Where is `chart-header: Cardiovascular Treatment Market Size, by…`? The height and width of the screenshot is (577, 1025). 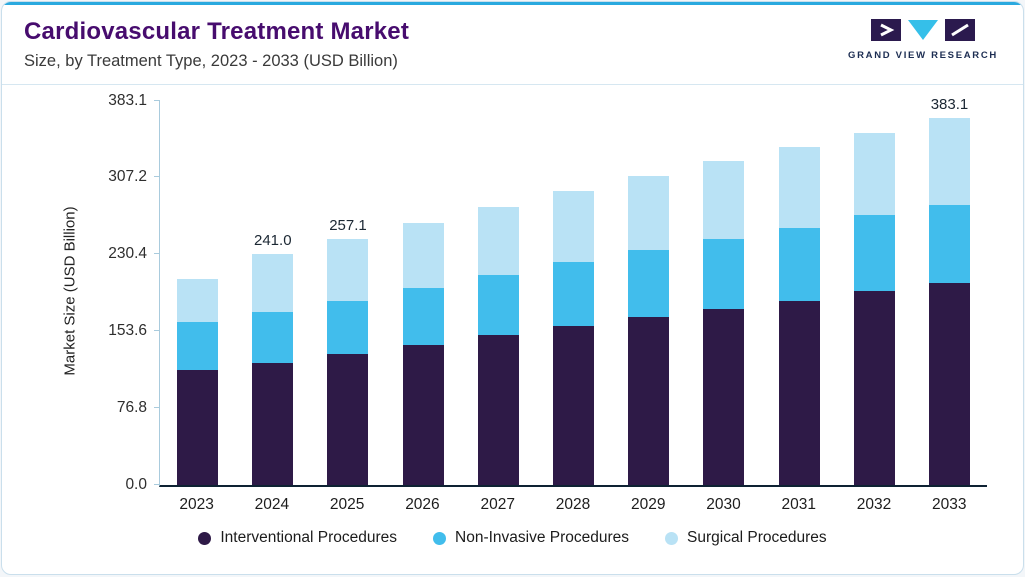
chart-header: Cardiovascular Treatment Market Size, by… is located at coordinates (512, 45).